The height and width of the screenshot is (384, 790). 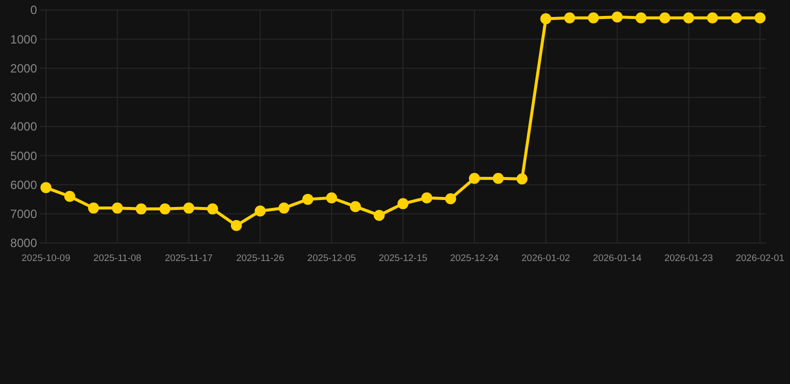 What do you see at coordinates (34, 10) in the screenshot?
I see `y-tick-label: 0` at bounding box center [34, 10].